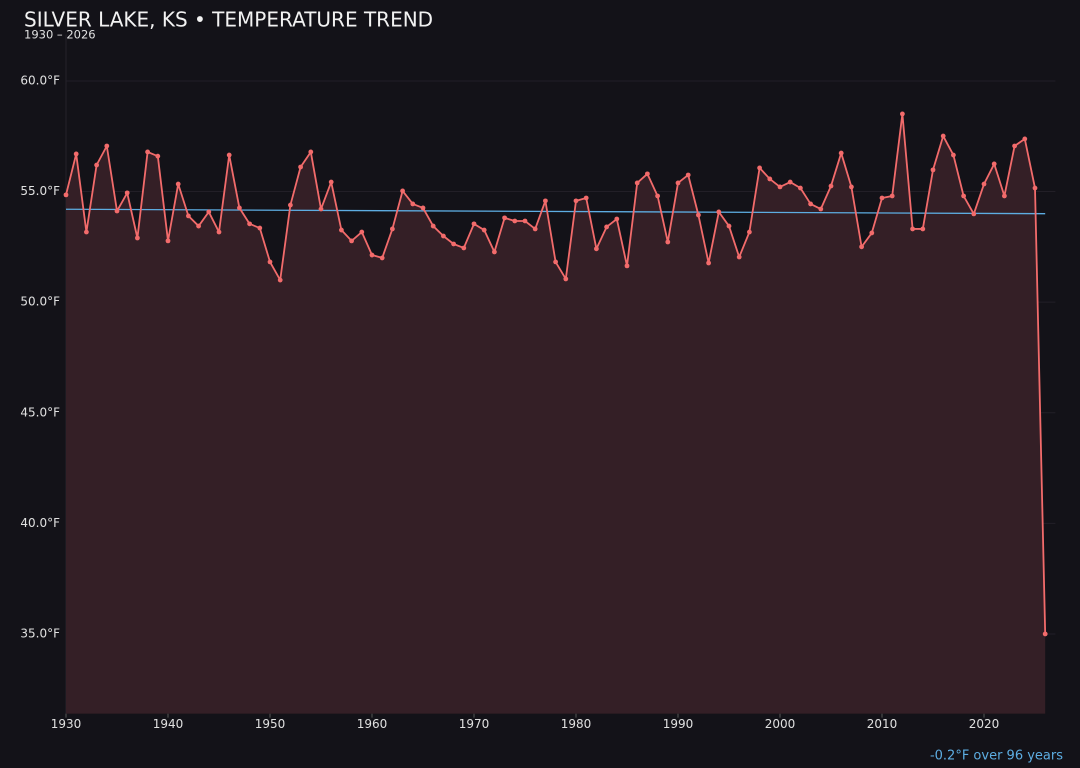 This screenshot has height=768, width=1080. Describe the element at coordinates (270, 724) in the screenshot. I see `x-tick-label: 1950` at that location.